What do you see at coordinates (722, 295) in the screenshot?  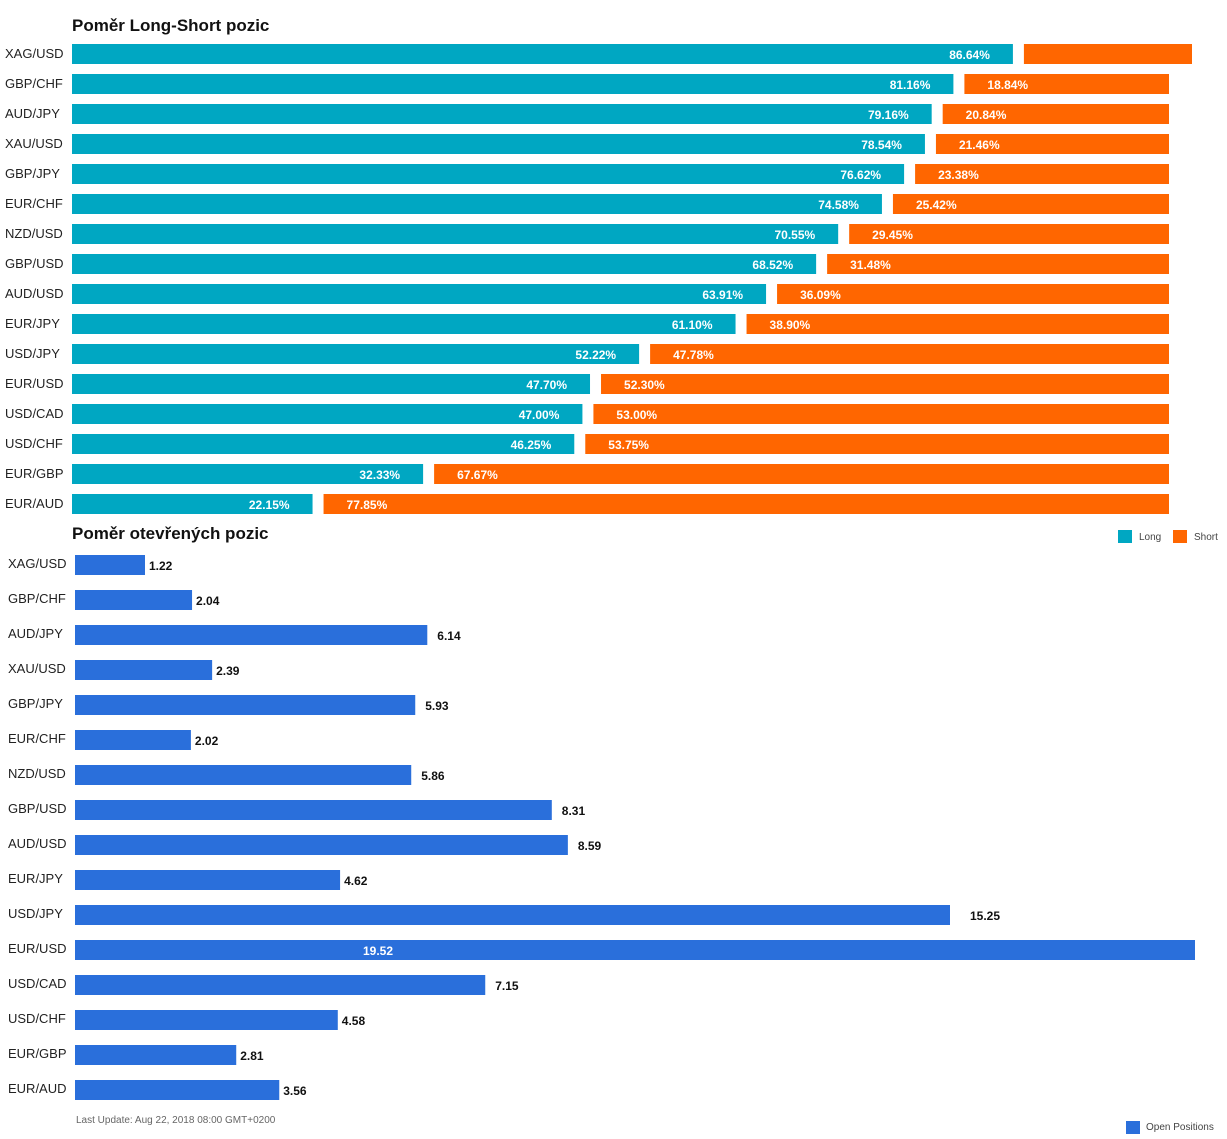 I see `long-value-label-aud-usd: 63.91%` at bounding box center [722, 295].